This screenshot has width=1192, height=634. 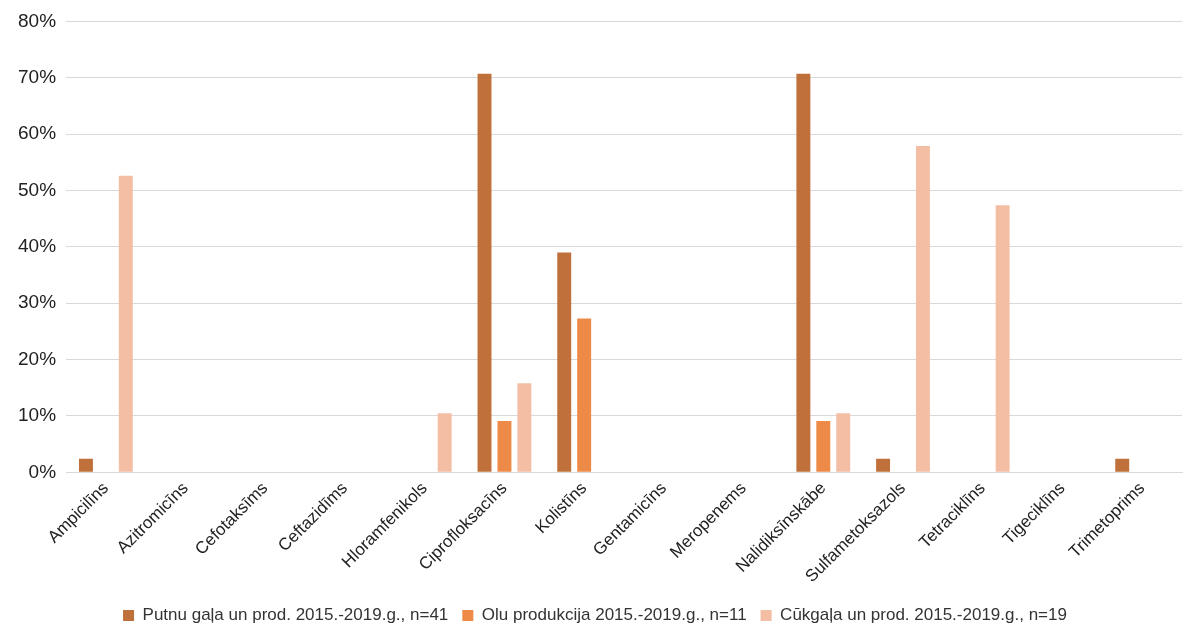 I want to click on legend-label: Cūkgaļa un prod. 2015.-2019.g., n=19, so click(x=923, y=615).